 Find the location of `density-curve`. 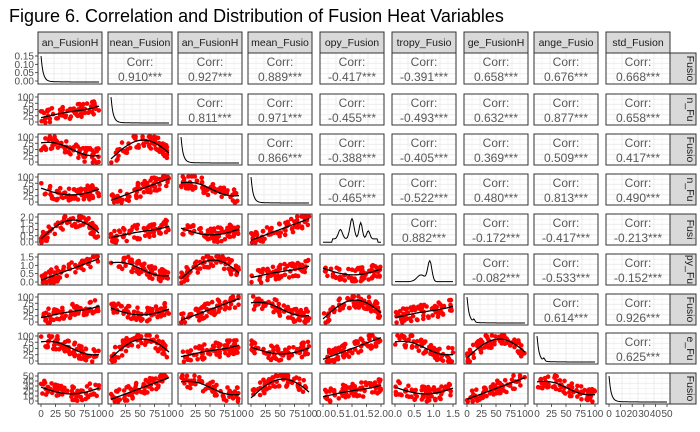

density-curve is located at coordinates (352, 230).